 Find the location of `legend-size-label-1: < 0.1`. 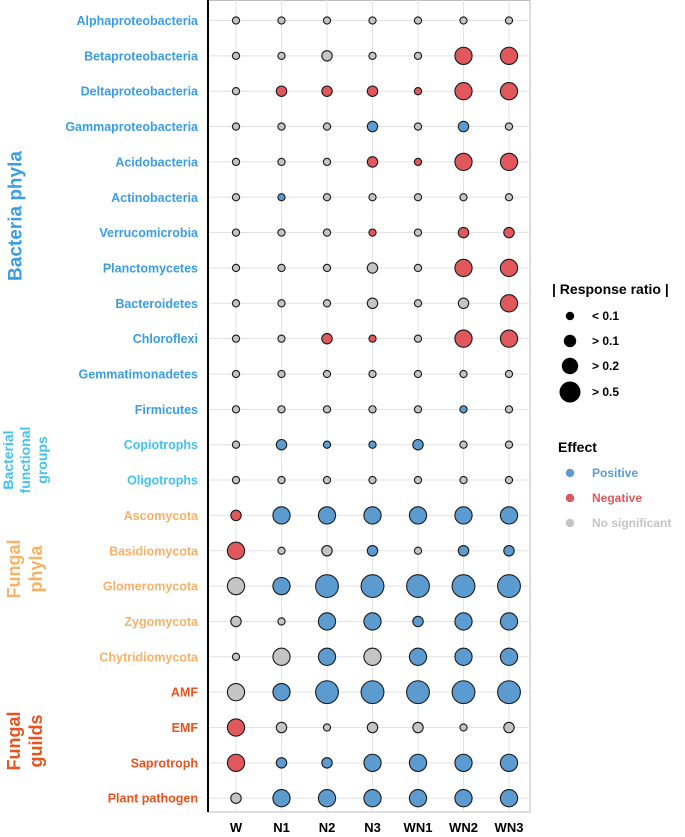

legend-size-label-1: < 0.1 is located at coordinates (605, 316).